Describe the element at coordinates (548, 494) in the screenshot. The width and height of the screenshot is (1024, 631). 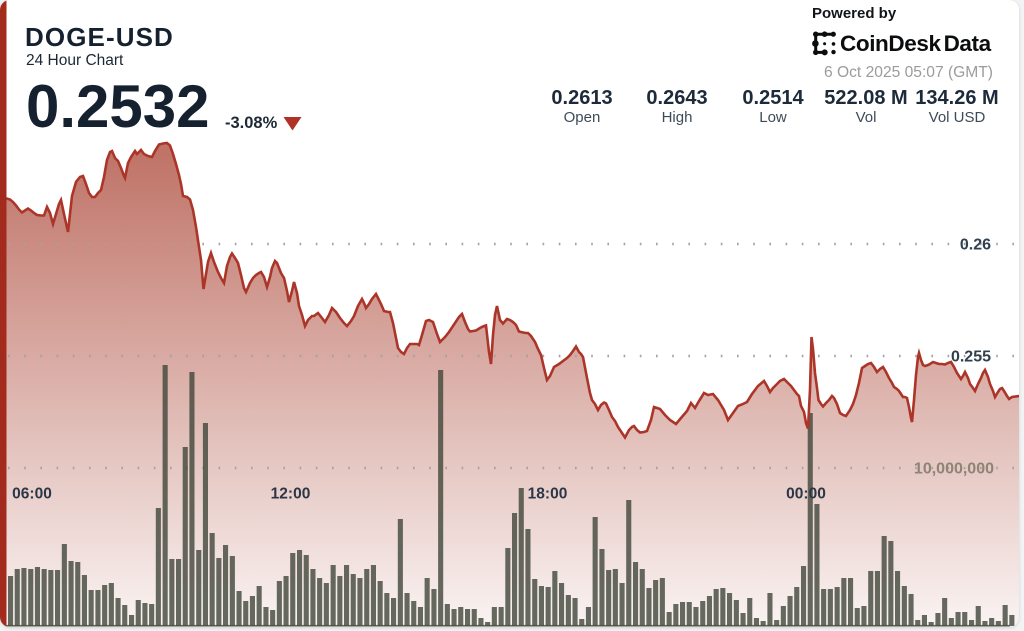
I see `svg-text: 18:00` at that location.